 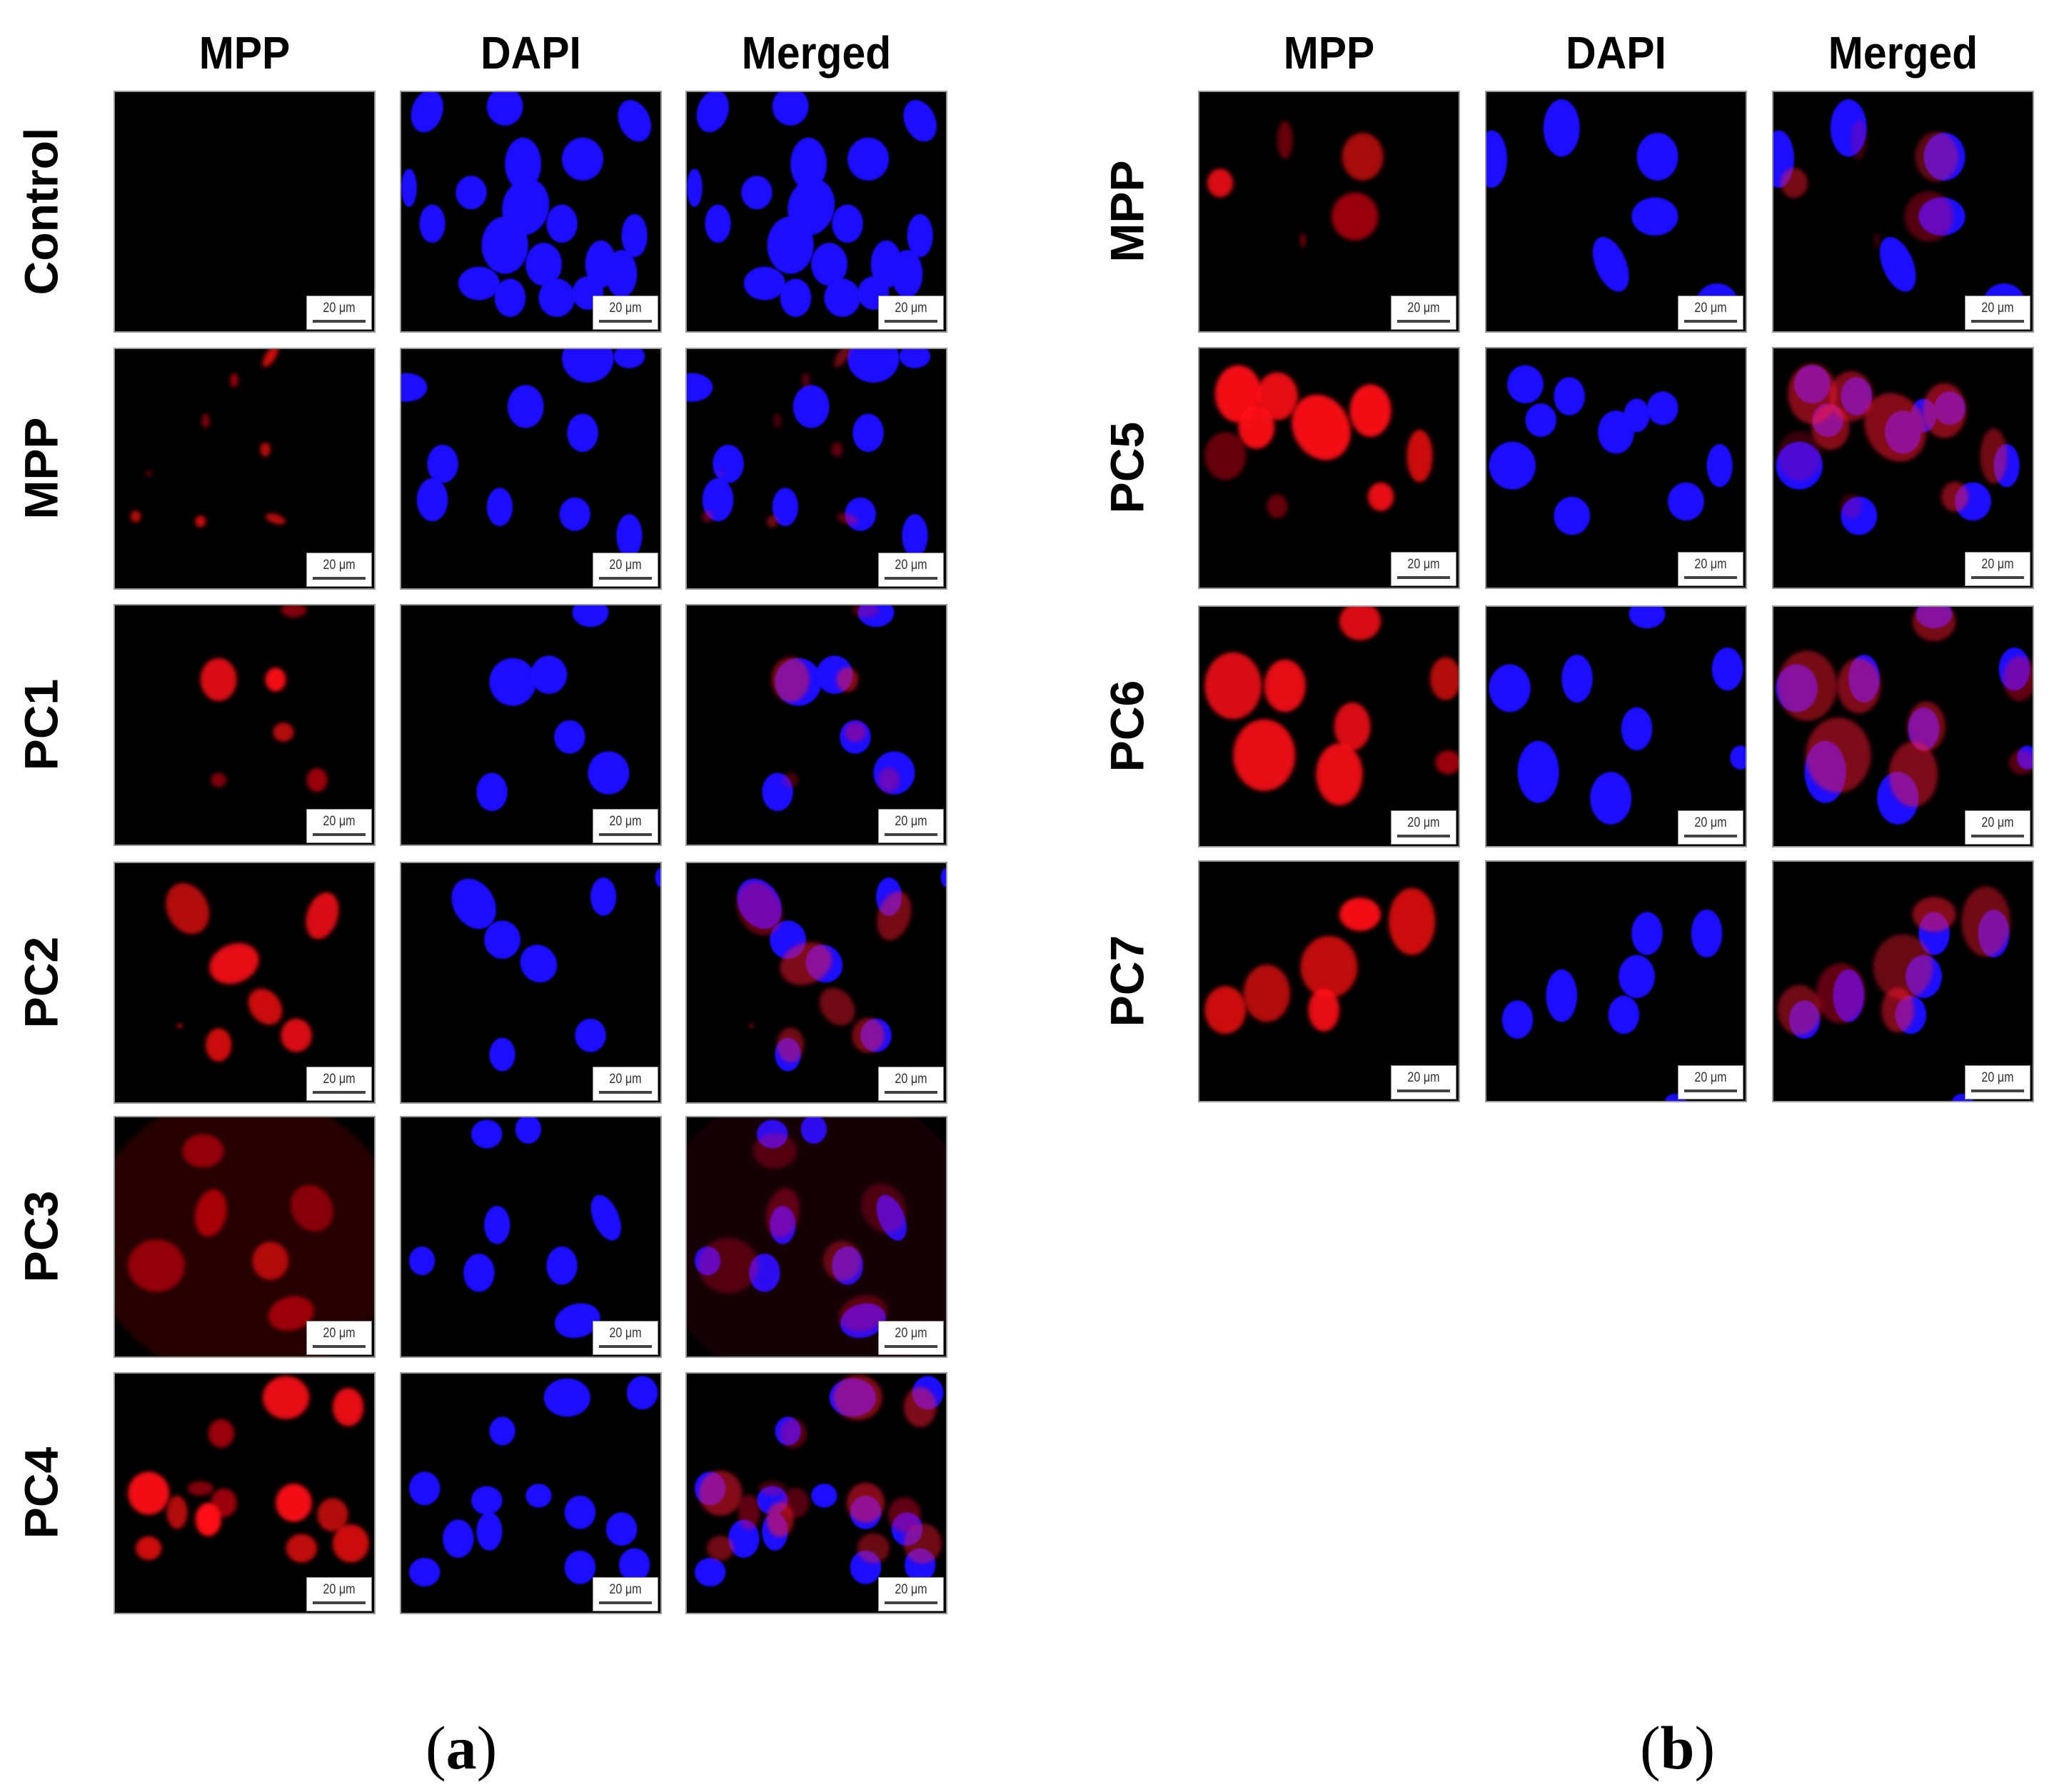 What do you see at coordinates (1903, 212) in the screenshot?
I see `micrograph-b-mpp-merged: 20 μm` at bounding box center [1903, 212].